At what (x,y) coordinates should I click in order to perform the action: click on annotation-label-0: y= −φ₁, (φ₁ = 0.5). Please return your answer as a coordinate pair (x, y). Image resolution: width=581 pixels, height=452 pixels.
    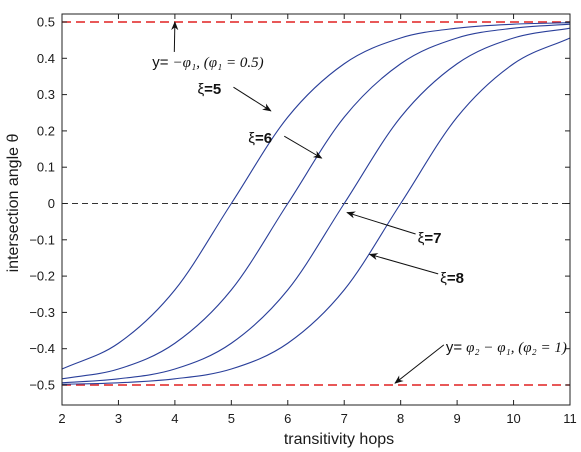
    Looking at the image, I should click on (207, 62).